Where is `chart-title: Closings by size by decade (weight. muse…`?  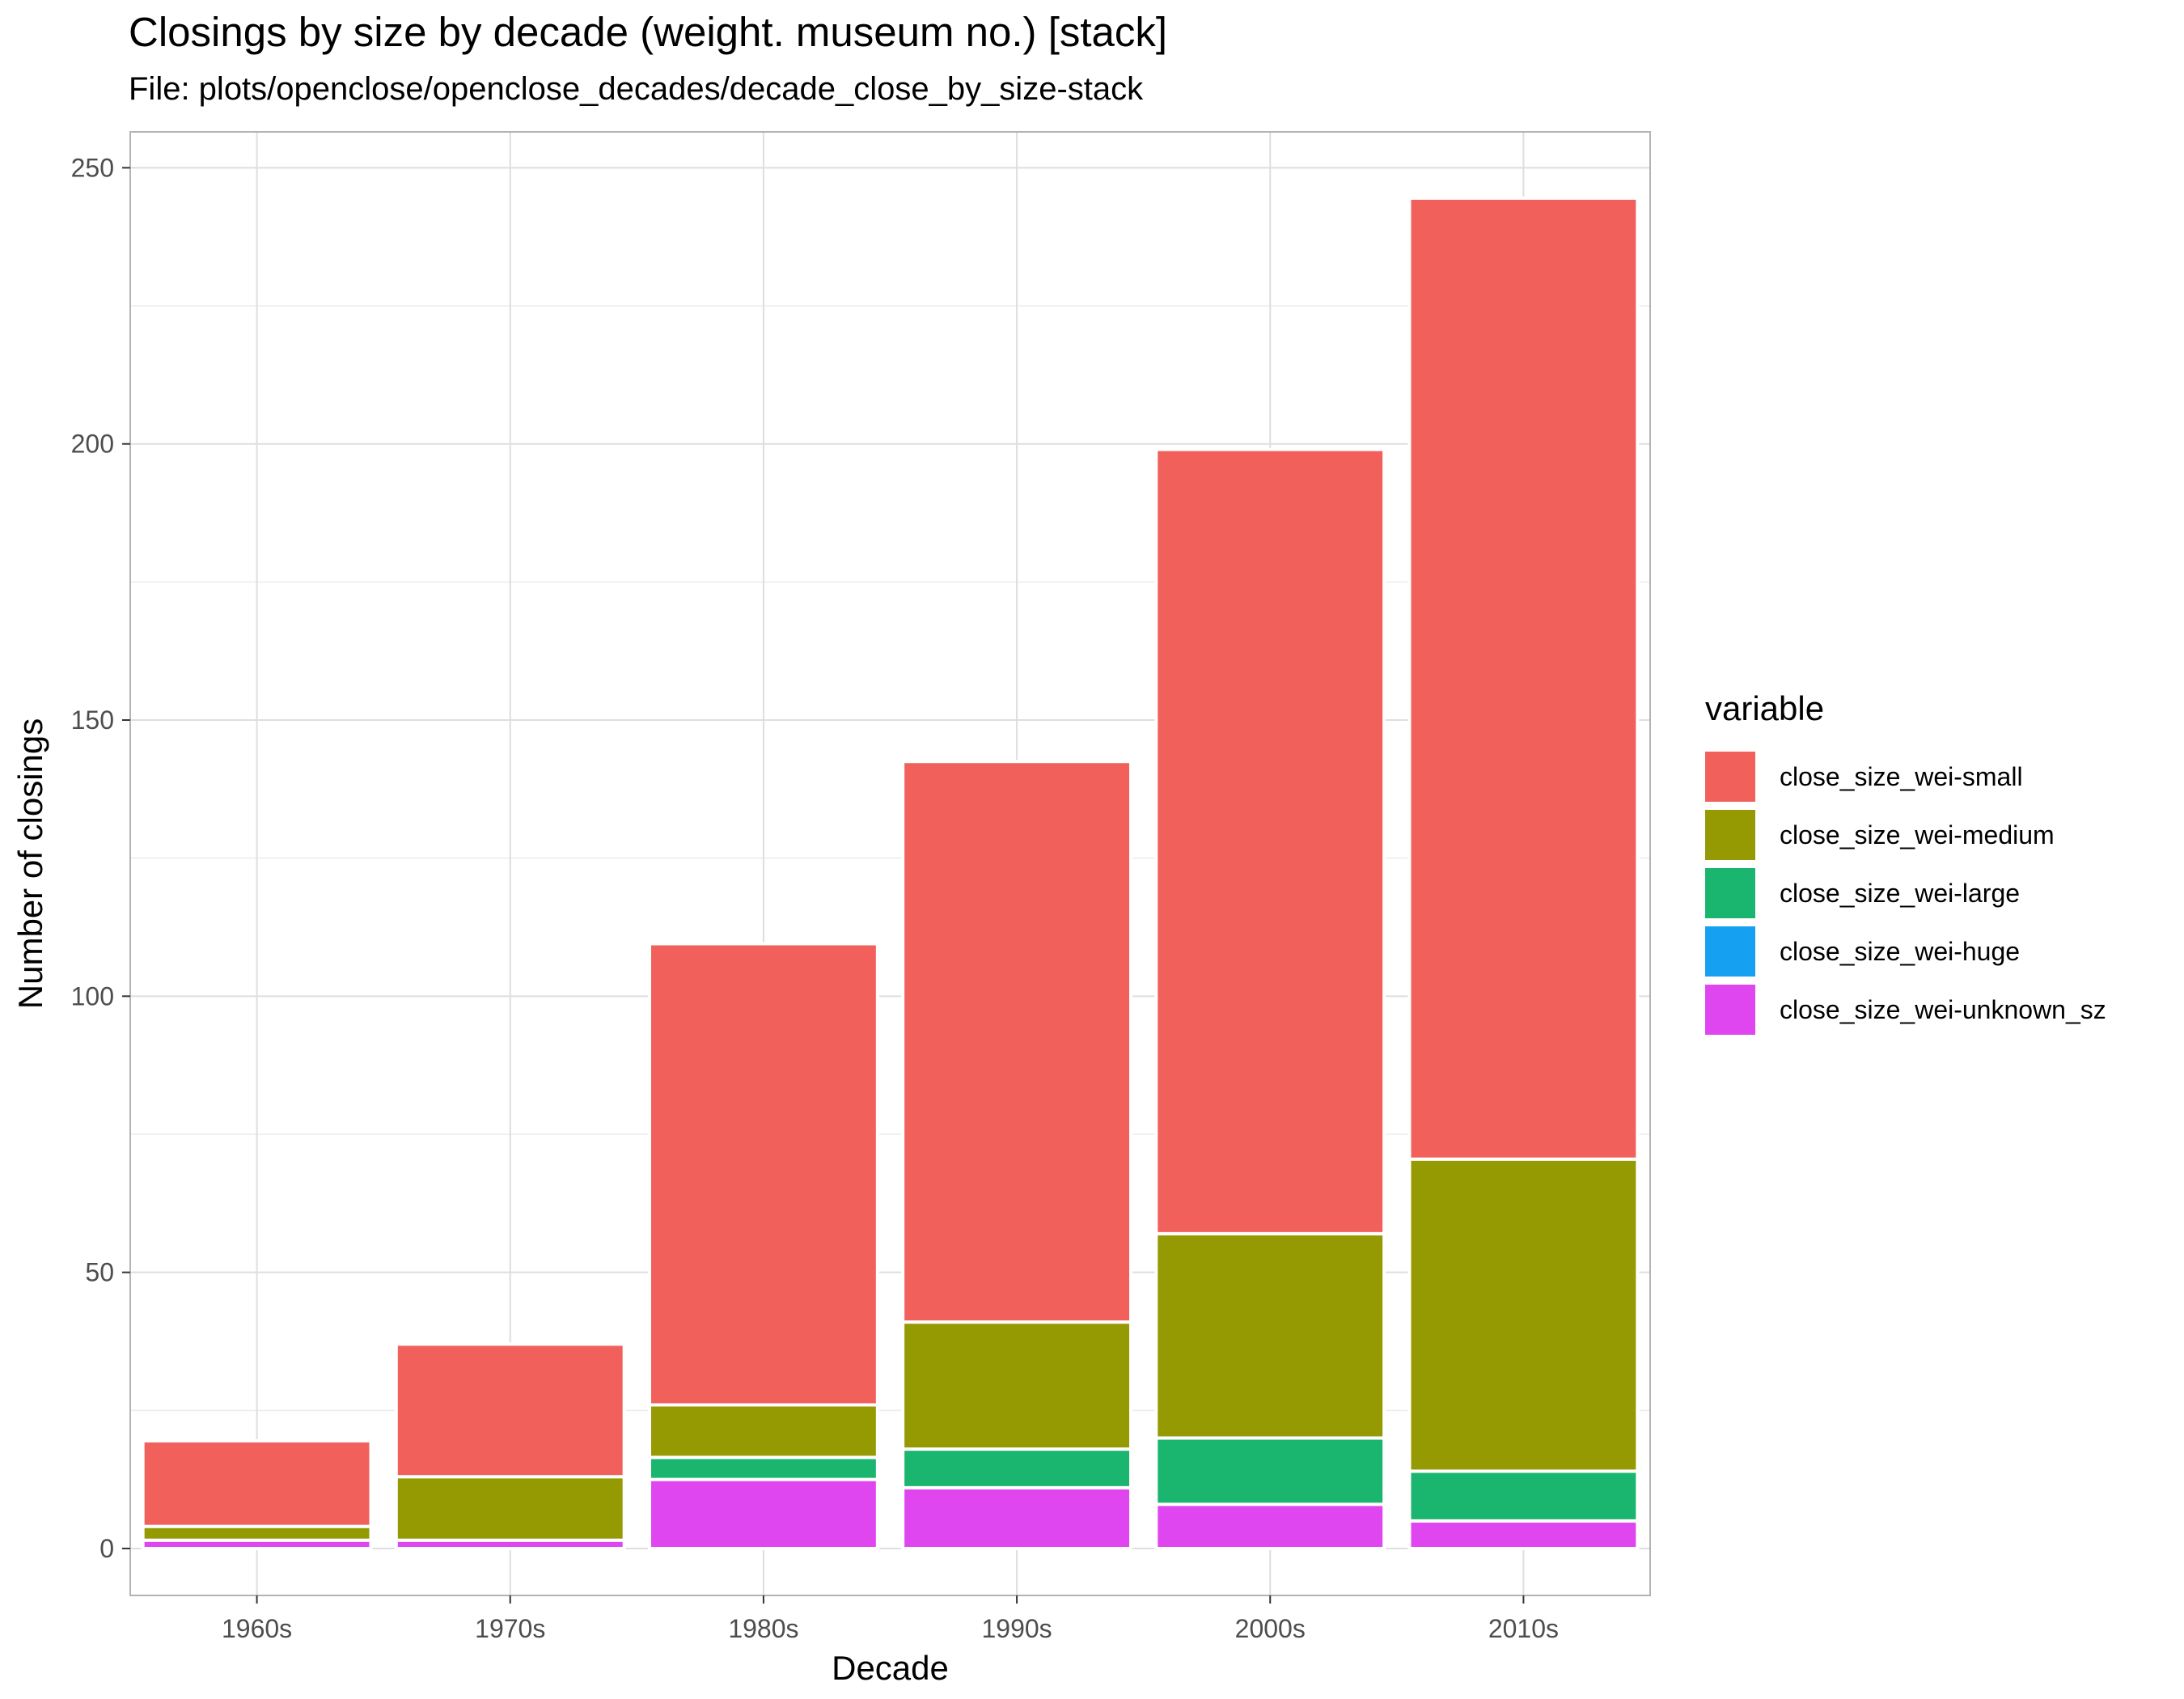
chart-title: Closings by size by decade (weight. muse… is located at coordinates (648, 32).